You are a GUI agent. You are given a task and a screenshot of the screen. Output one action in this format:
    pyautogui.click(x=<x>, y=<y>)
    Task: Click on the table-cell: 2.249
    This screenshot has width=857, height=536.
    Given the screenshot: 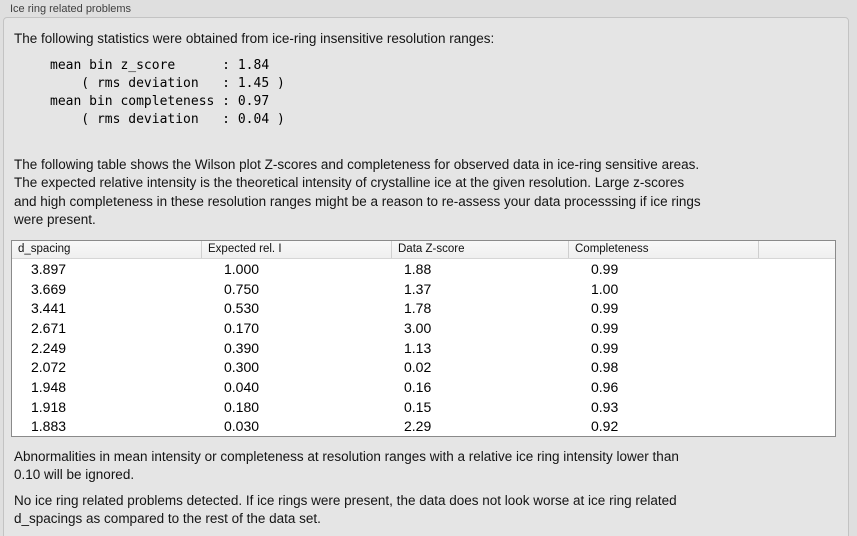 What is the action you would take?
    pyautogui.click(x=49, y=347)
    